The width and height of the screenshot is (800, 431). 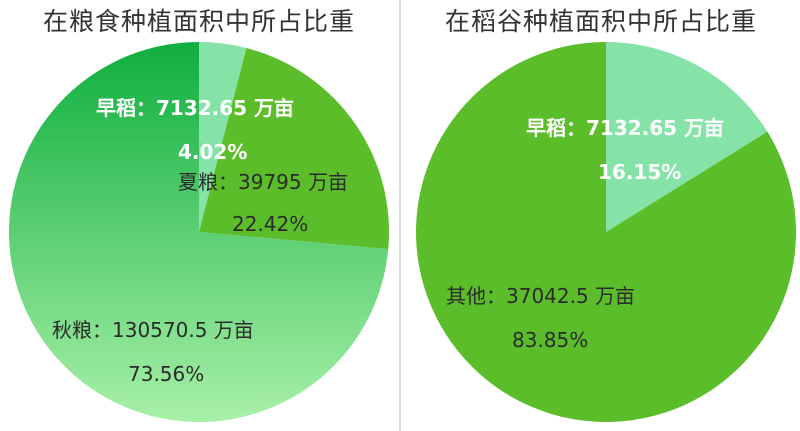 I want to click on slice-percent-summer-grain: 22.42%, so click(x=270, y=224).